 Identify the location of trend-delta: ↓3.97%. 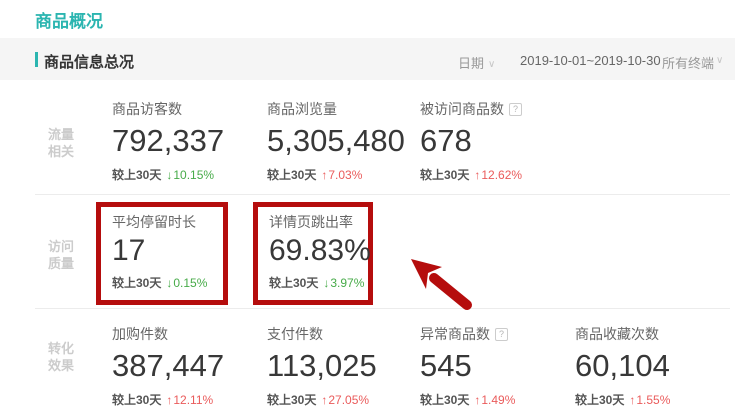
(343, 283).